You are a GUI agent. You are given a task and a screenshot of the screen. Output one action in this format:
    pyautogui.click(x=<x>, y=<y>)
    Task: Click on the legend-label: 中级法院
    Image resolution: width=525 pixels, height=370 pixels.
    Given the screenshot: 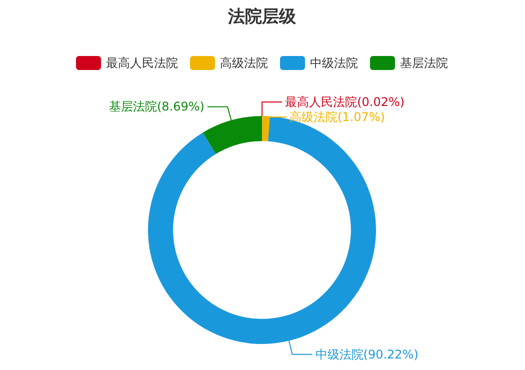 What is the action you would take?
    pyautogui.click(x=334, y=63)
    